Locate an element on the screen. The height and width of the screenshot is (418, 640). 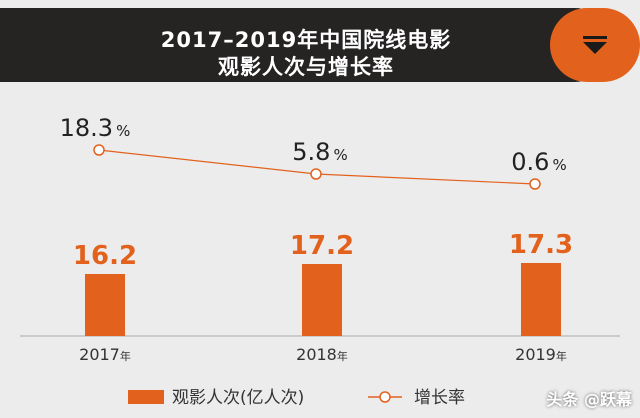
chart-title-line-2: 观影人次与增长率 is located at coordinates (306, 67).